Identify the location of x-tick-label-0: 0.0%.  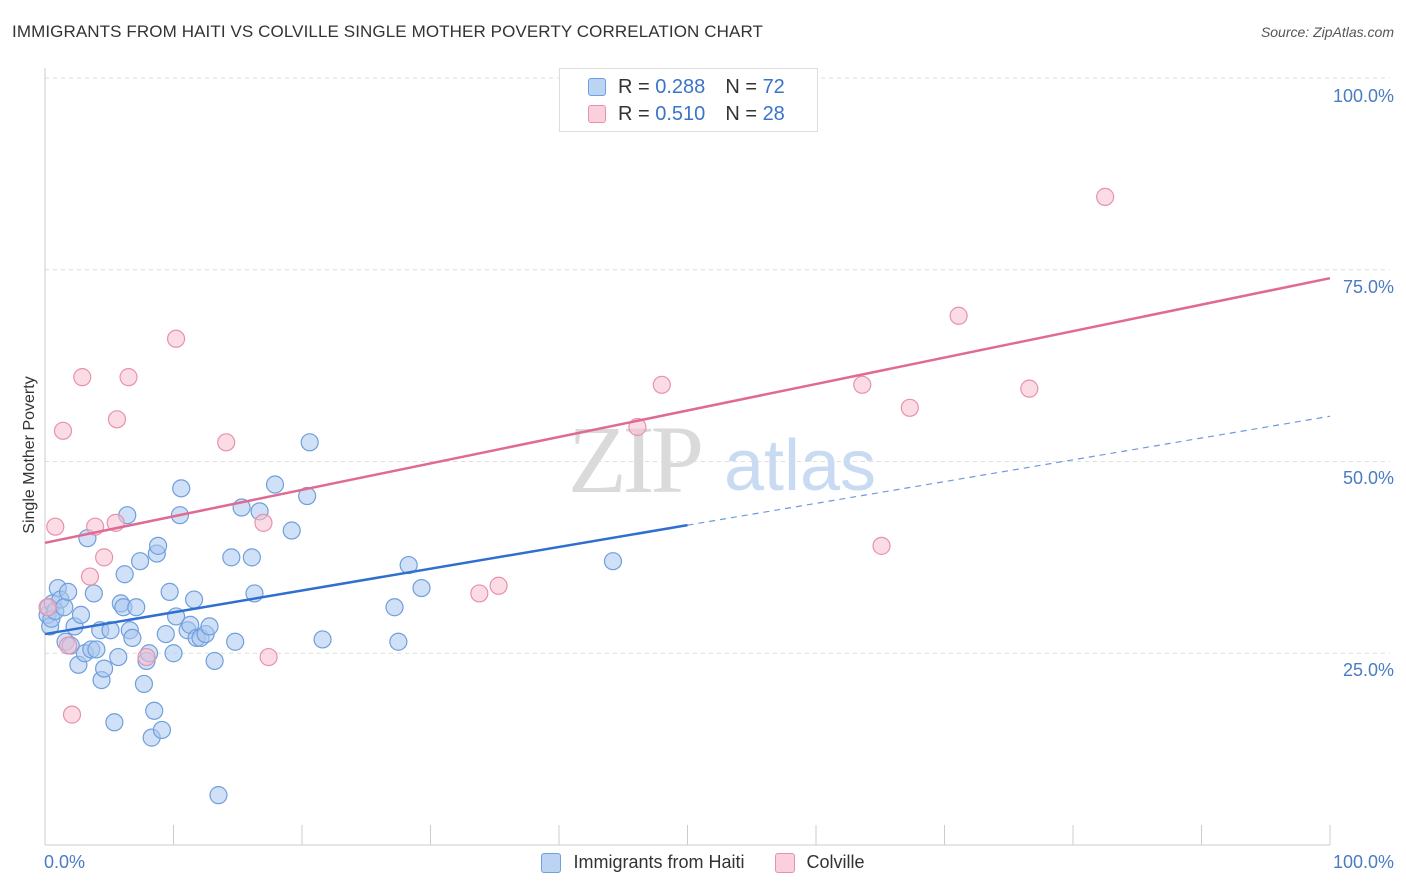
(65, 862).